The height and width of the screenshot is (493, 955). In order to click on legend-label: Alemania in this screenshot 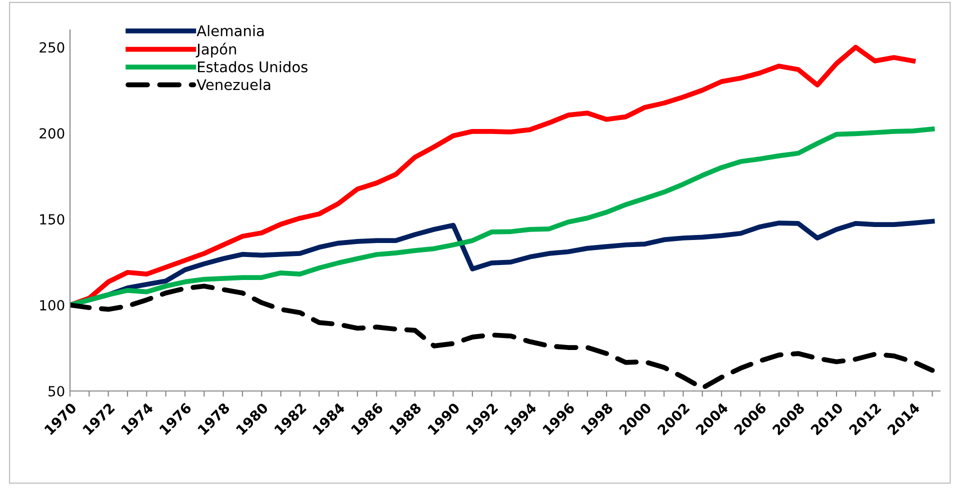, I will do `click(230, 30)`.